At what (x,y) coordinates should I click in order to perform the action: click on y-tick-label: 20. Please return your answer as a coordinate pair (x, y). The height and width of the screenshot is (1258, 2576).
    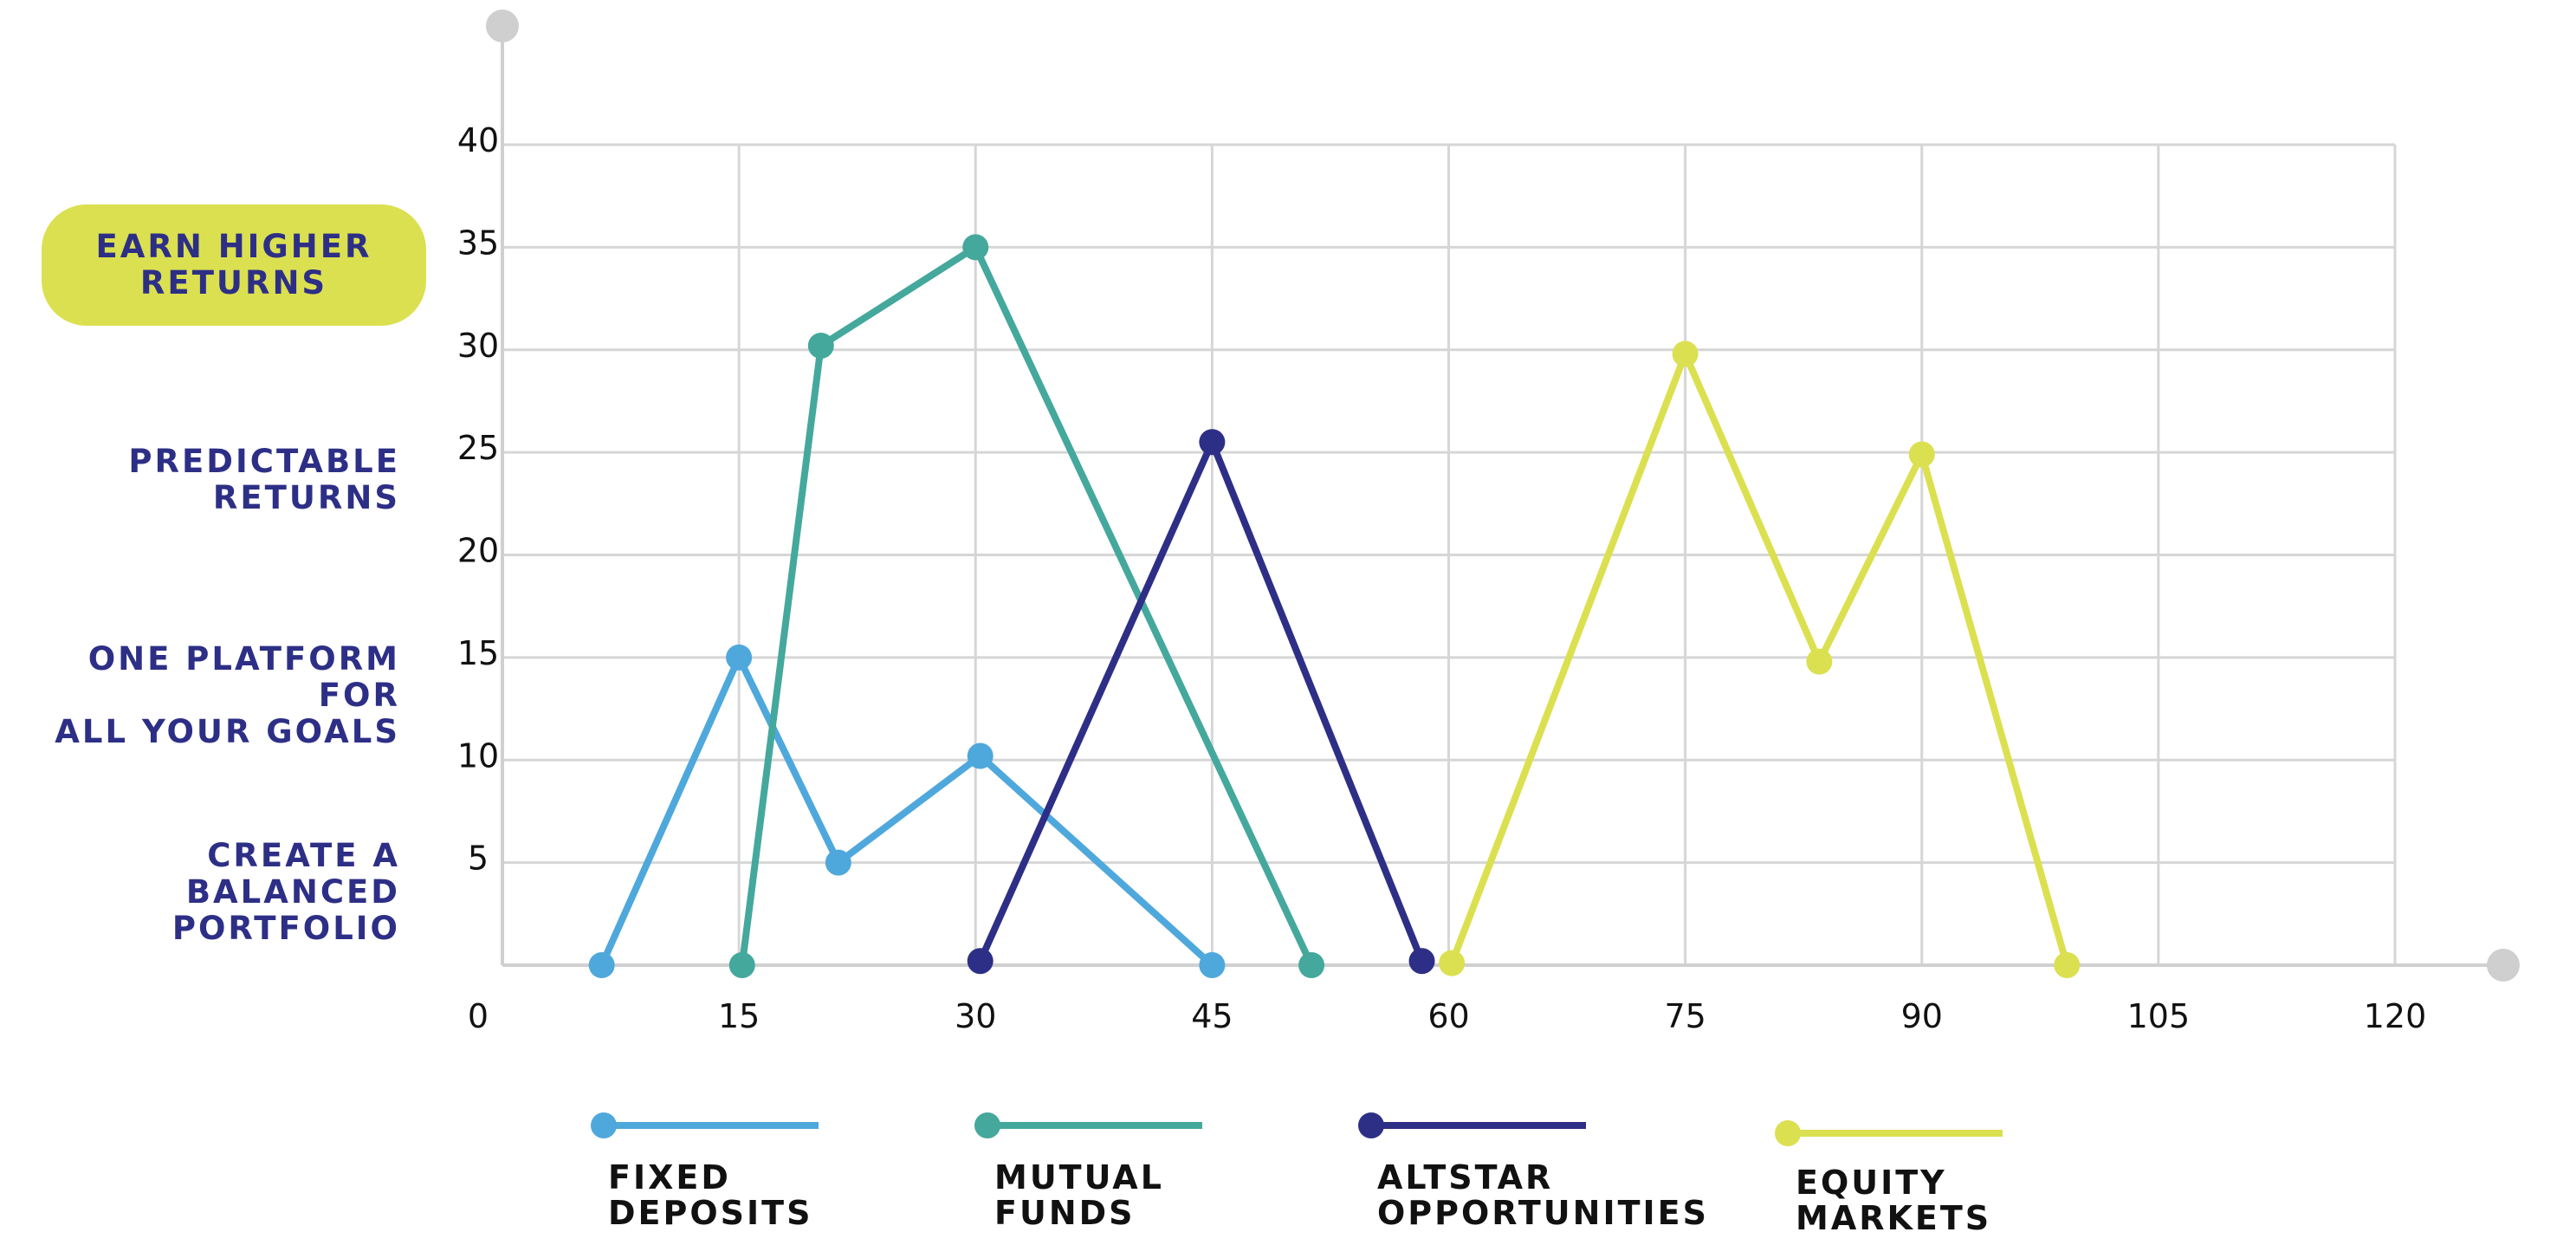
    Looking at the image, I should click on (478, 551).